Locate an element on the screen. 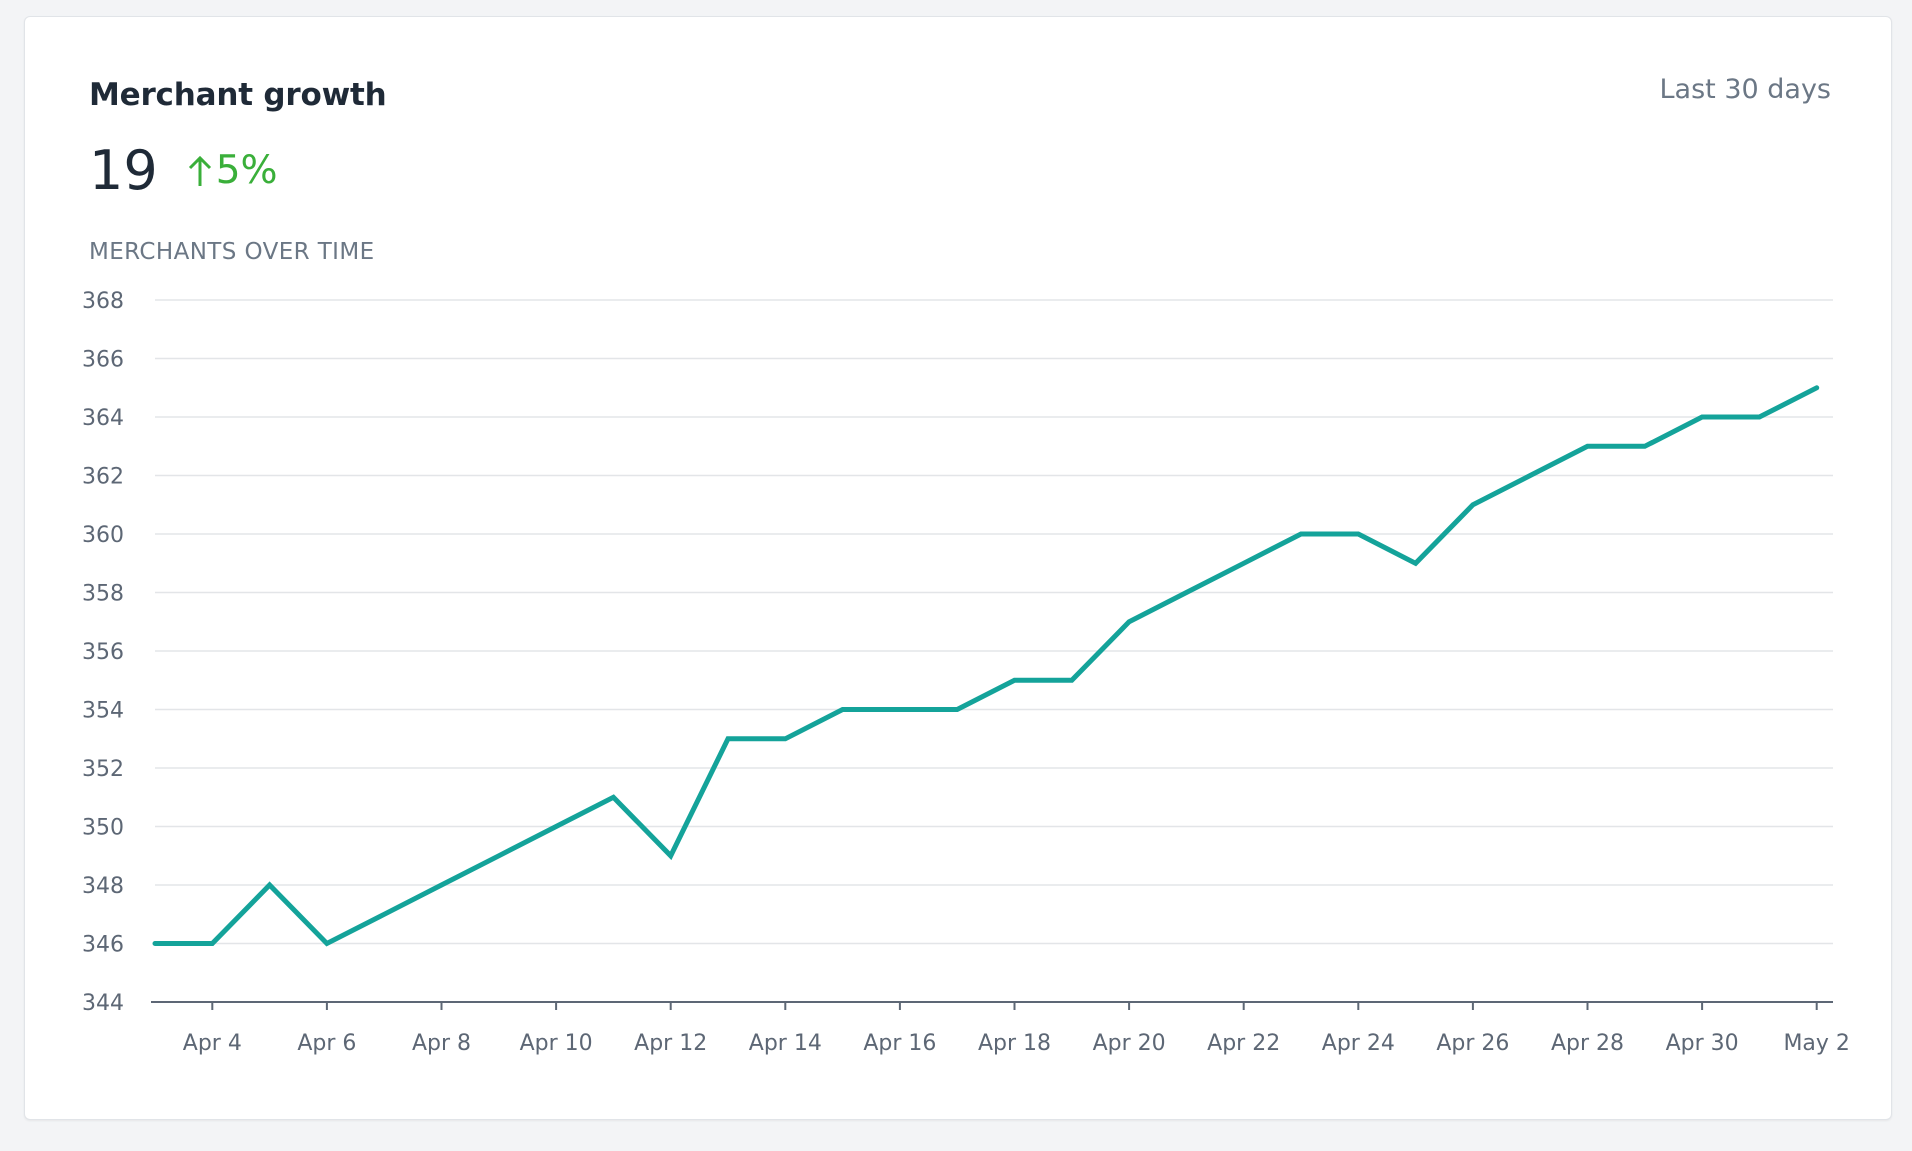  y-tick-label: 366 is located at coordinates (103, 360).